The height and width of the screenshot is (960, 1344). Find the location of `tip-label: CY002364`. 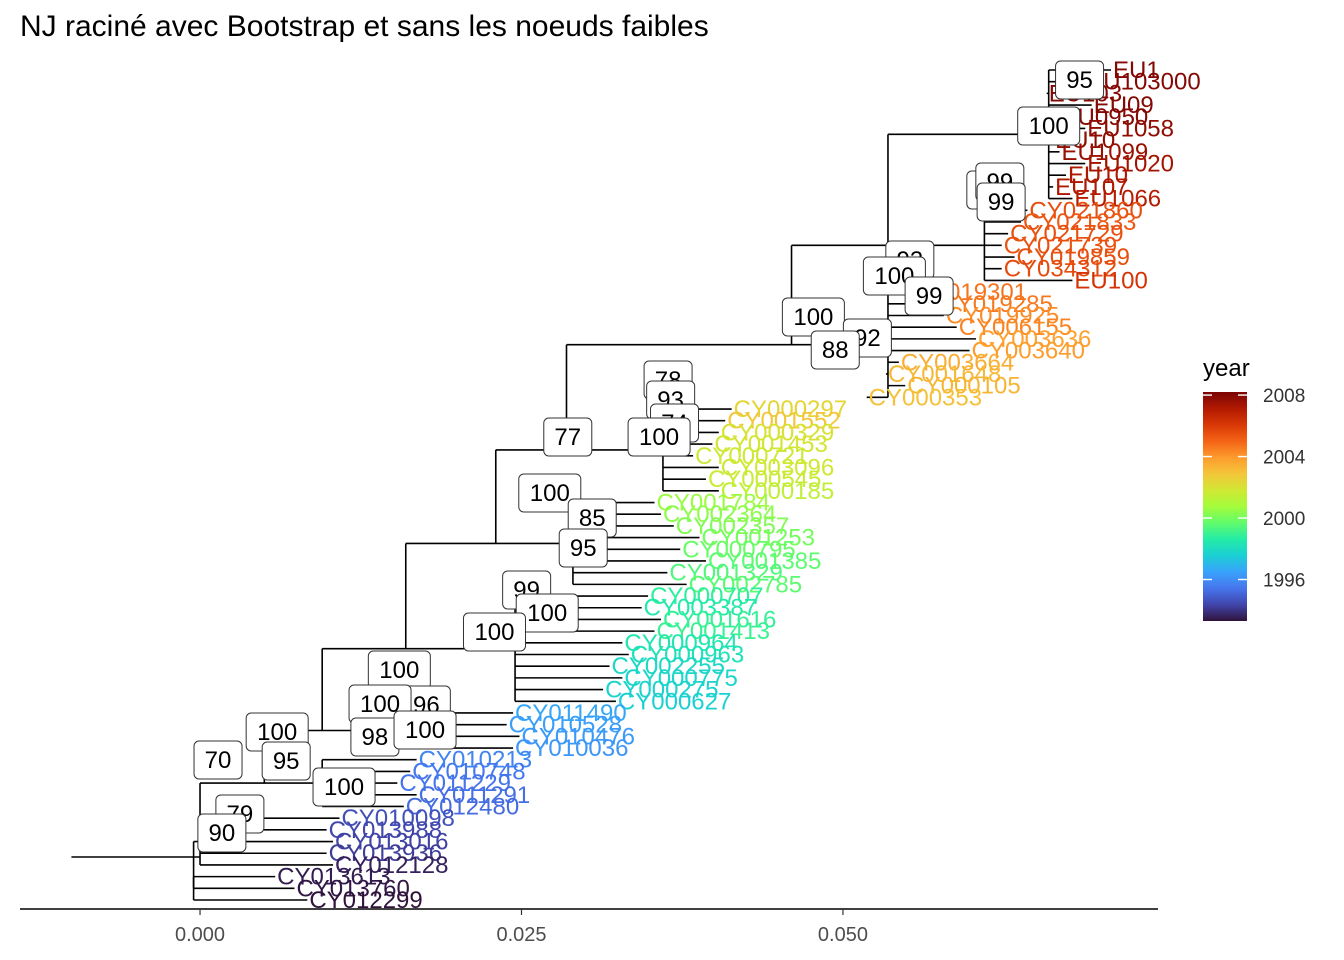

tip-label: CY002364 is located at coordinates (719, 514).